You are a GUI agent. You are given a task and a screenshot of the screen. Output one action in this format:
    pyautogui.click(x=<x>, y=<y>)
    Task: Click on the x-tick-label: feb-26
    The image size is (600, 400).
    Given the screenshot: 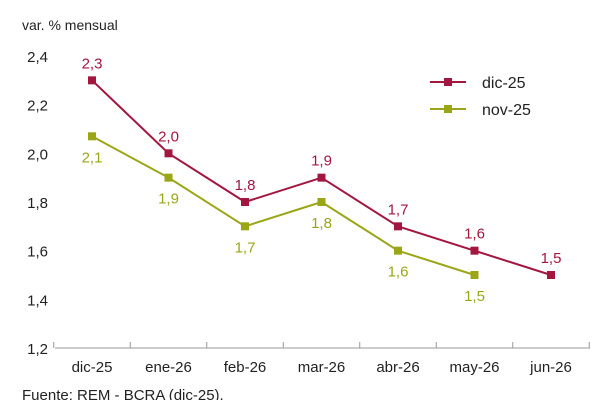 What is the action you would take?
    pyautogui.click(x=245, y=367)
    